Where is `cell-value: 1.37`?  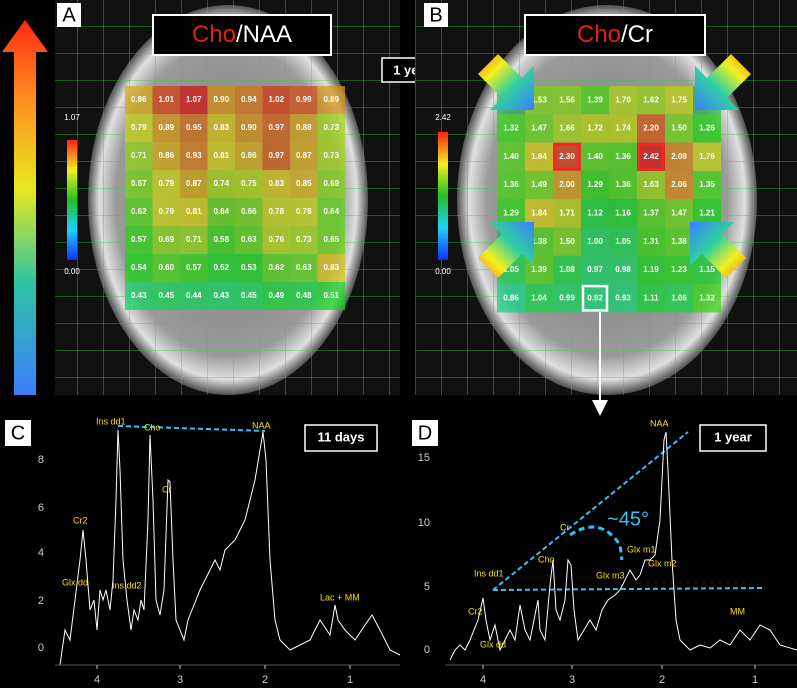 cell-value: 1.37 is located at coordinates (651, 212).